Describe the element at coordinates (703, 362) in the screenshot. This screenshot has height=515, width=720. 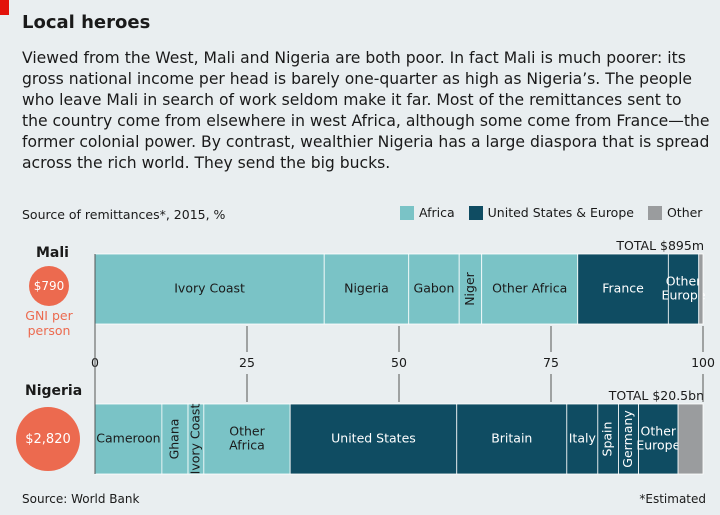
I see `tick-label: 100` at that location.